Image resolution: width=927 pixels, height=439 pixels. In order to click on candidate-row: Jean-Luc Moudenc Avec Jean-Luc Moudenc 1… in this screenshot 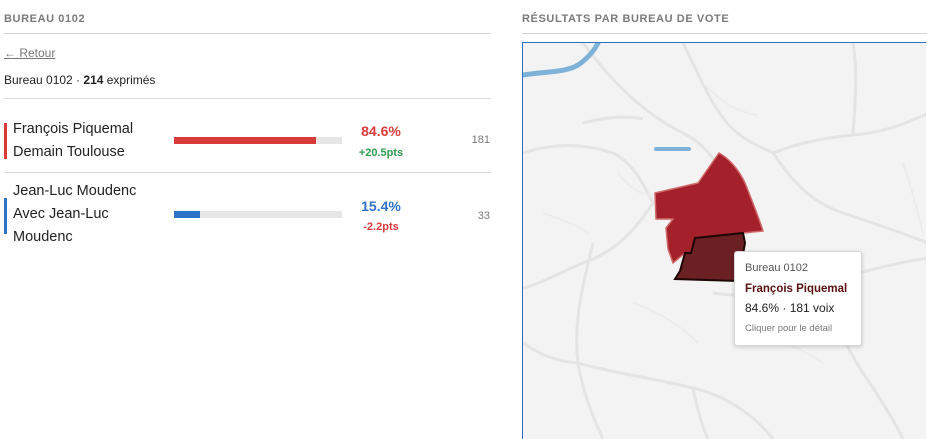, I will do `click(247, 214)`.